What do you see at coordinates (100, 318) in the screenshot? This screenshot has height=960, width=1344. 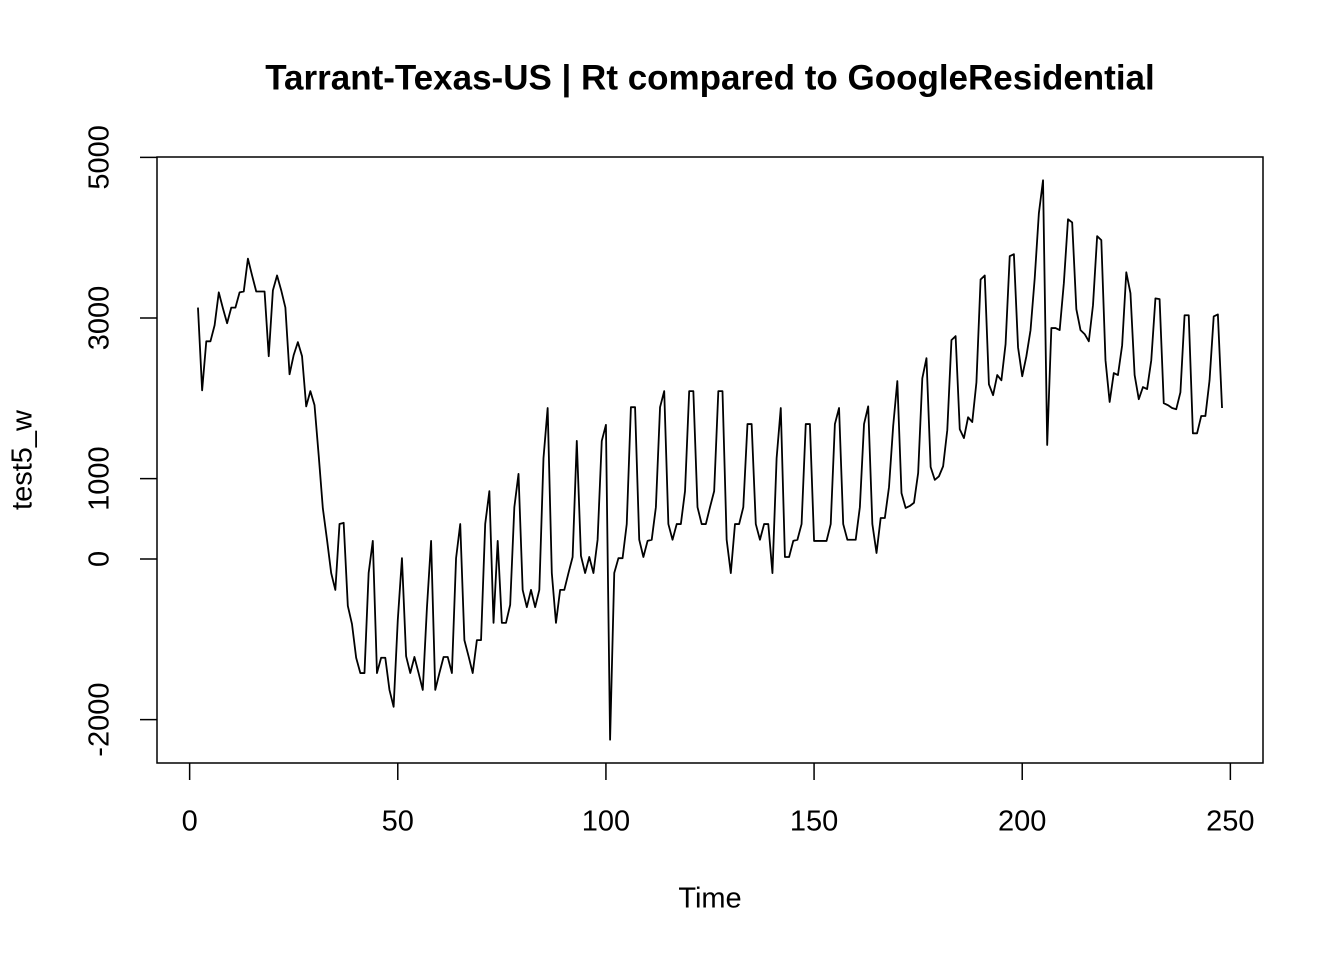 I see `y-tick-label: 3000` at bounding box center [100, 318].